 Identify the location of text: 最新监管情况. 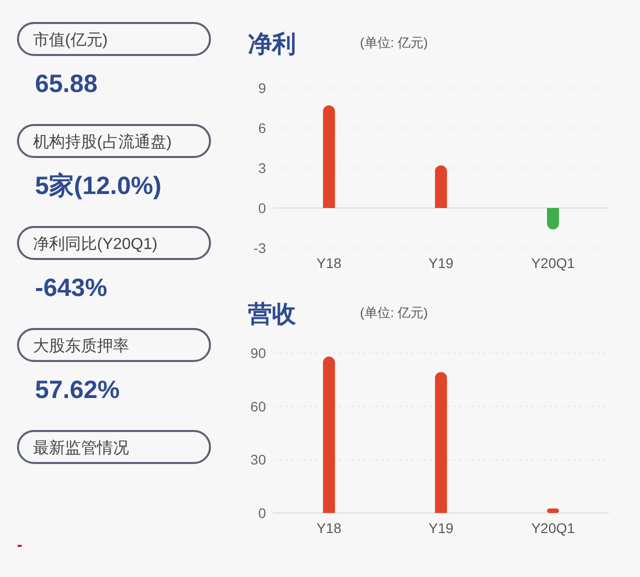
(81, 448).